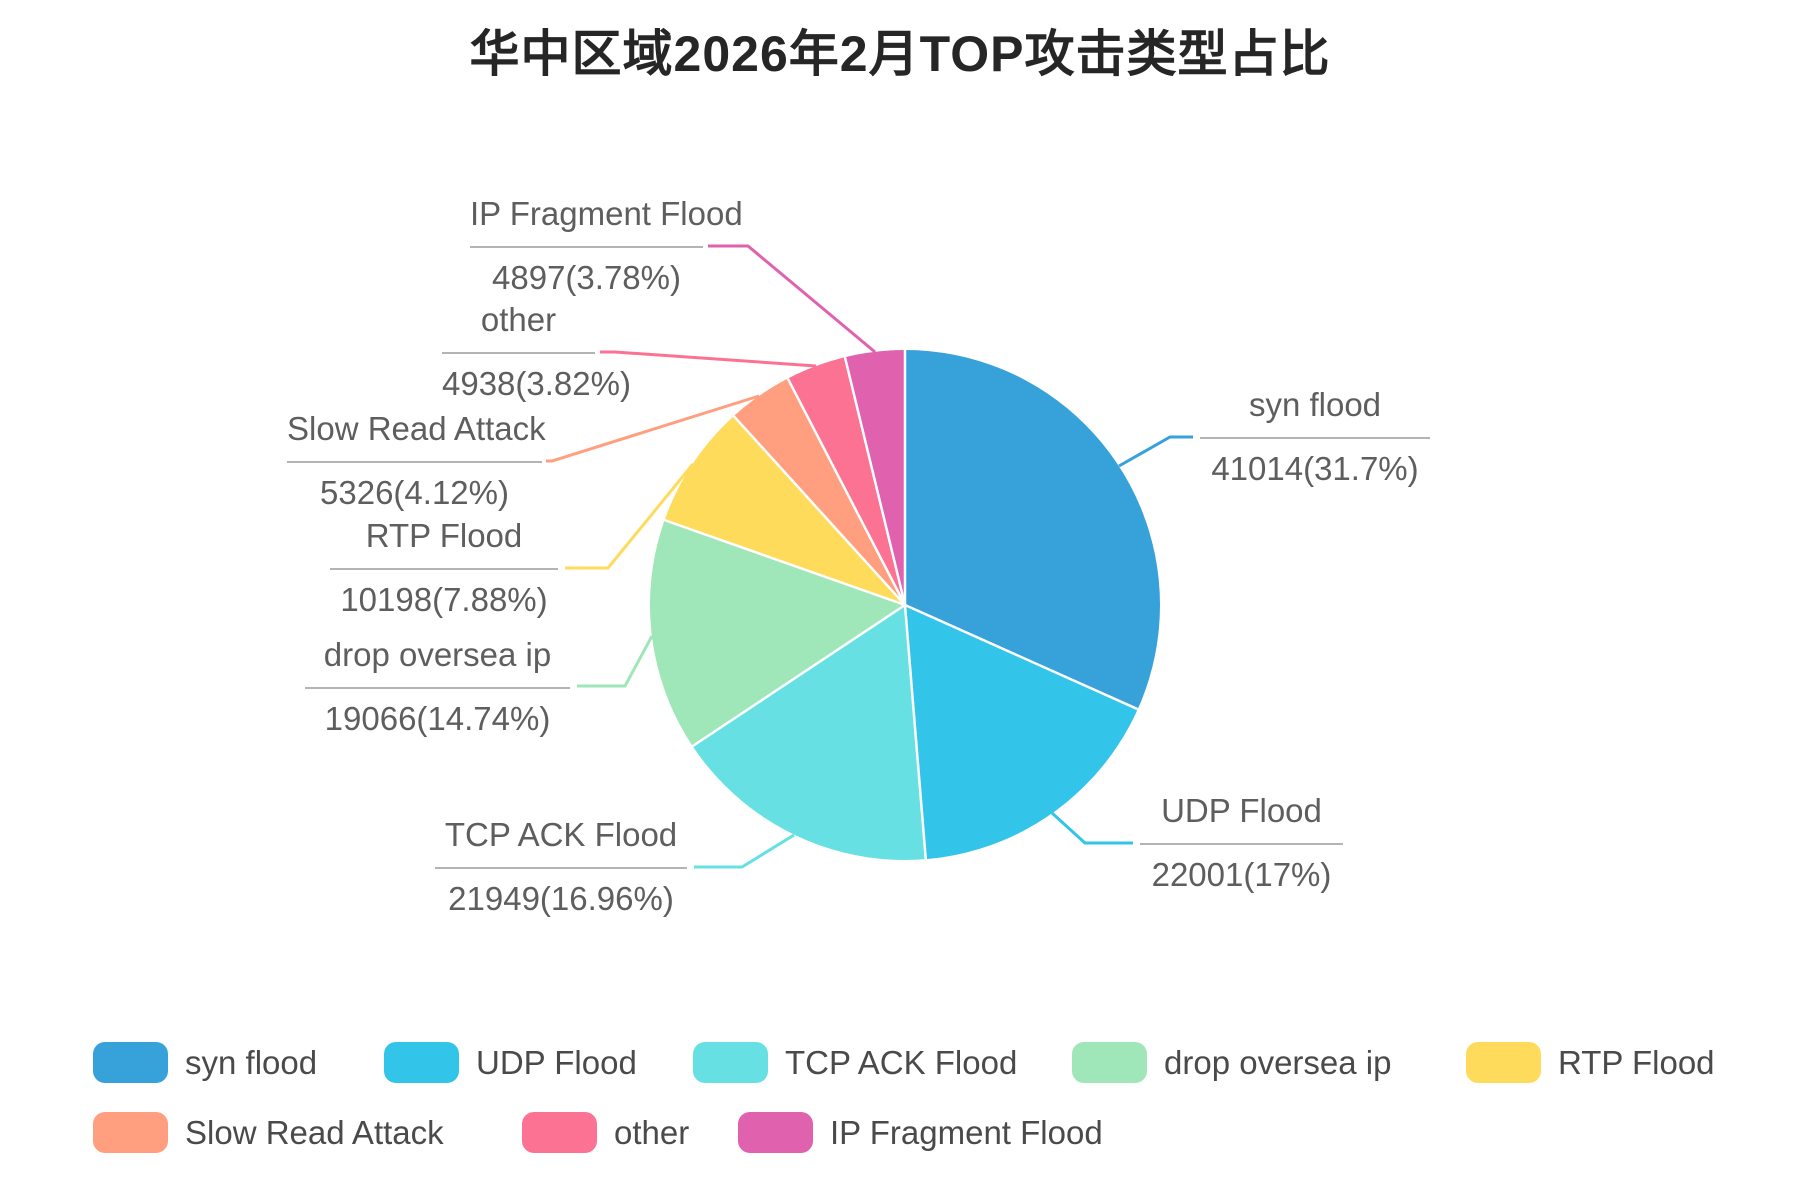 This screenshot has height=1200, width=1800. I want to click on leader-line-udp-flood, so click(1091, 828).